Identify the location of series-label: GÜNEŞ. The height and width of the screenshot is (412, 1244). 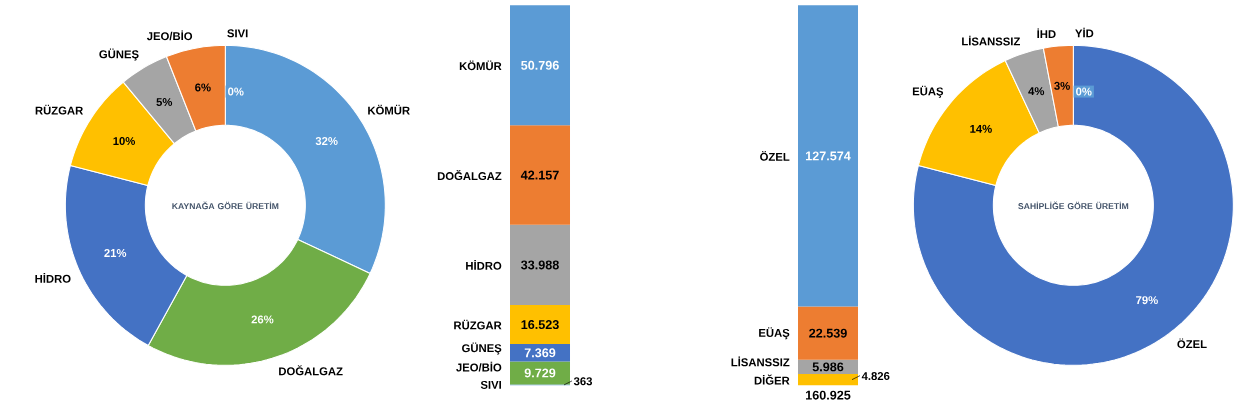
(482, 348).